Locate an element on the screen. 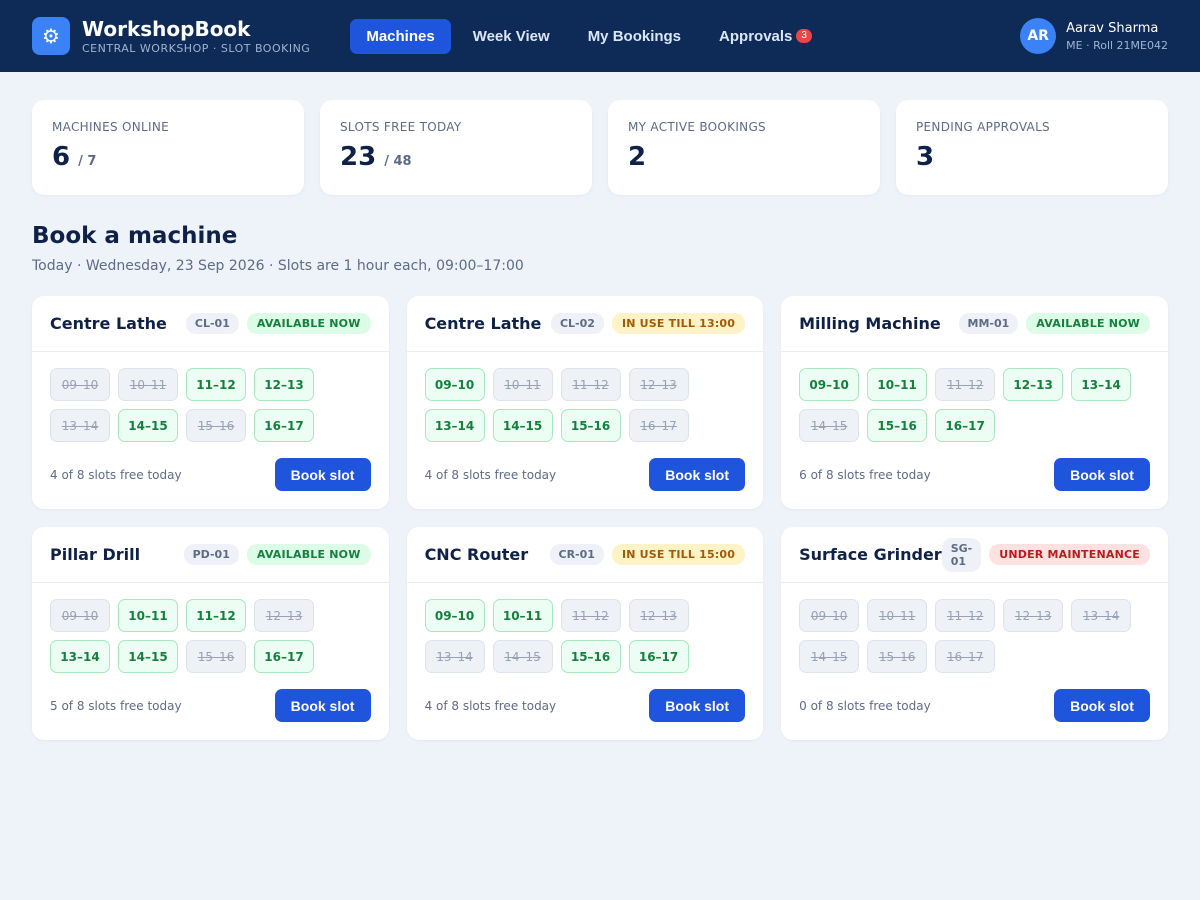 The image size is (1200, 900). nav-label: Machines is located at coordinates (400, 36).